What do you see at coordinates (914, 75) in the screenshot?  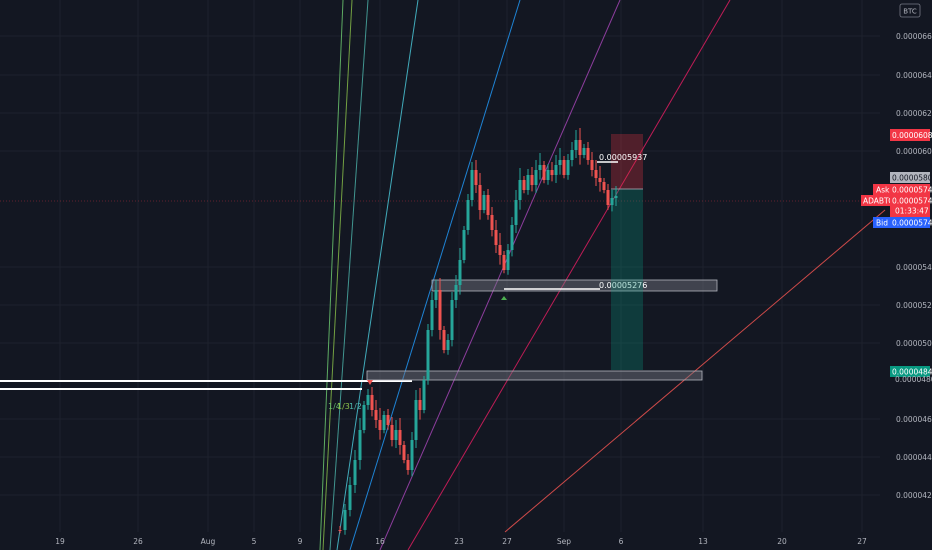 I see `price-tick-label: 0.00006400` at bounding box center [914, 75].